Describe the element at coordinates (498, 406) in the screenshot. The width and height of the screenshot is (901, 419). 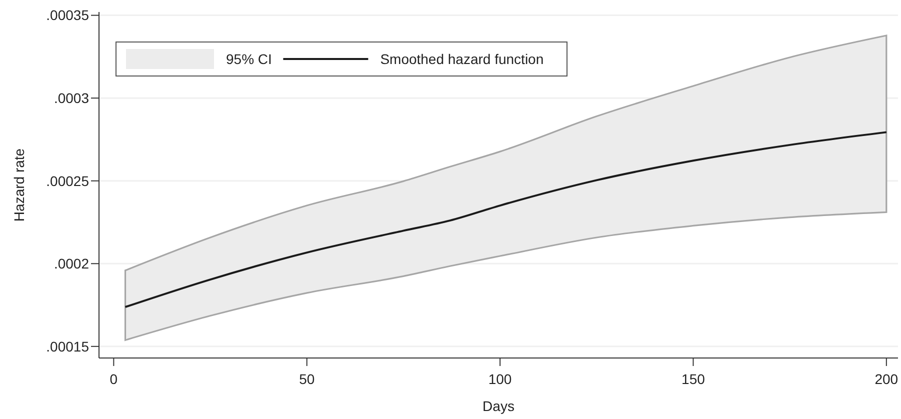
I see `x-axis-title: Days` at that location.